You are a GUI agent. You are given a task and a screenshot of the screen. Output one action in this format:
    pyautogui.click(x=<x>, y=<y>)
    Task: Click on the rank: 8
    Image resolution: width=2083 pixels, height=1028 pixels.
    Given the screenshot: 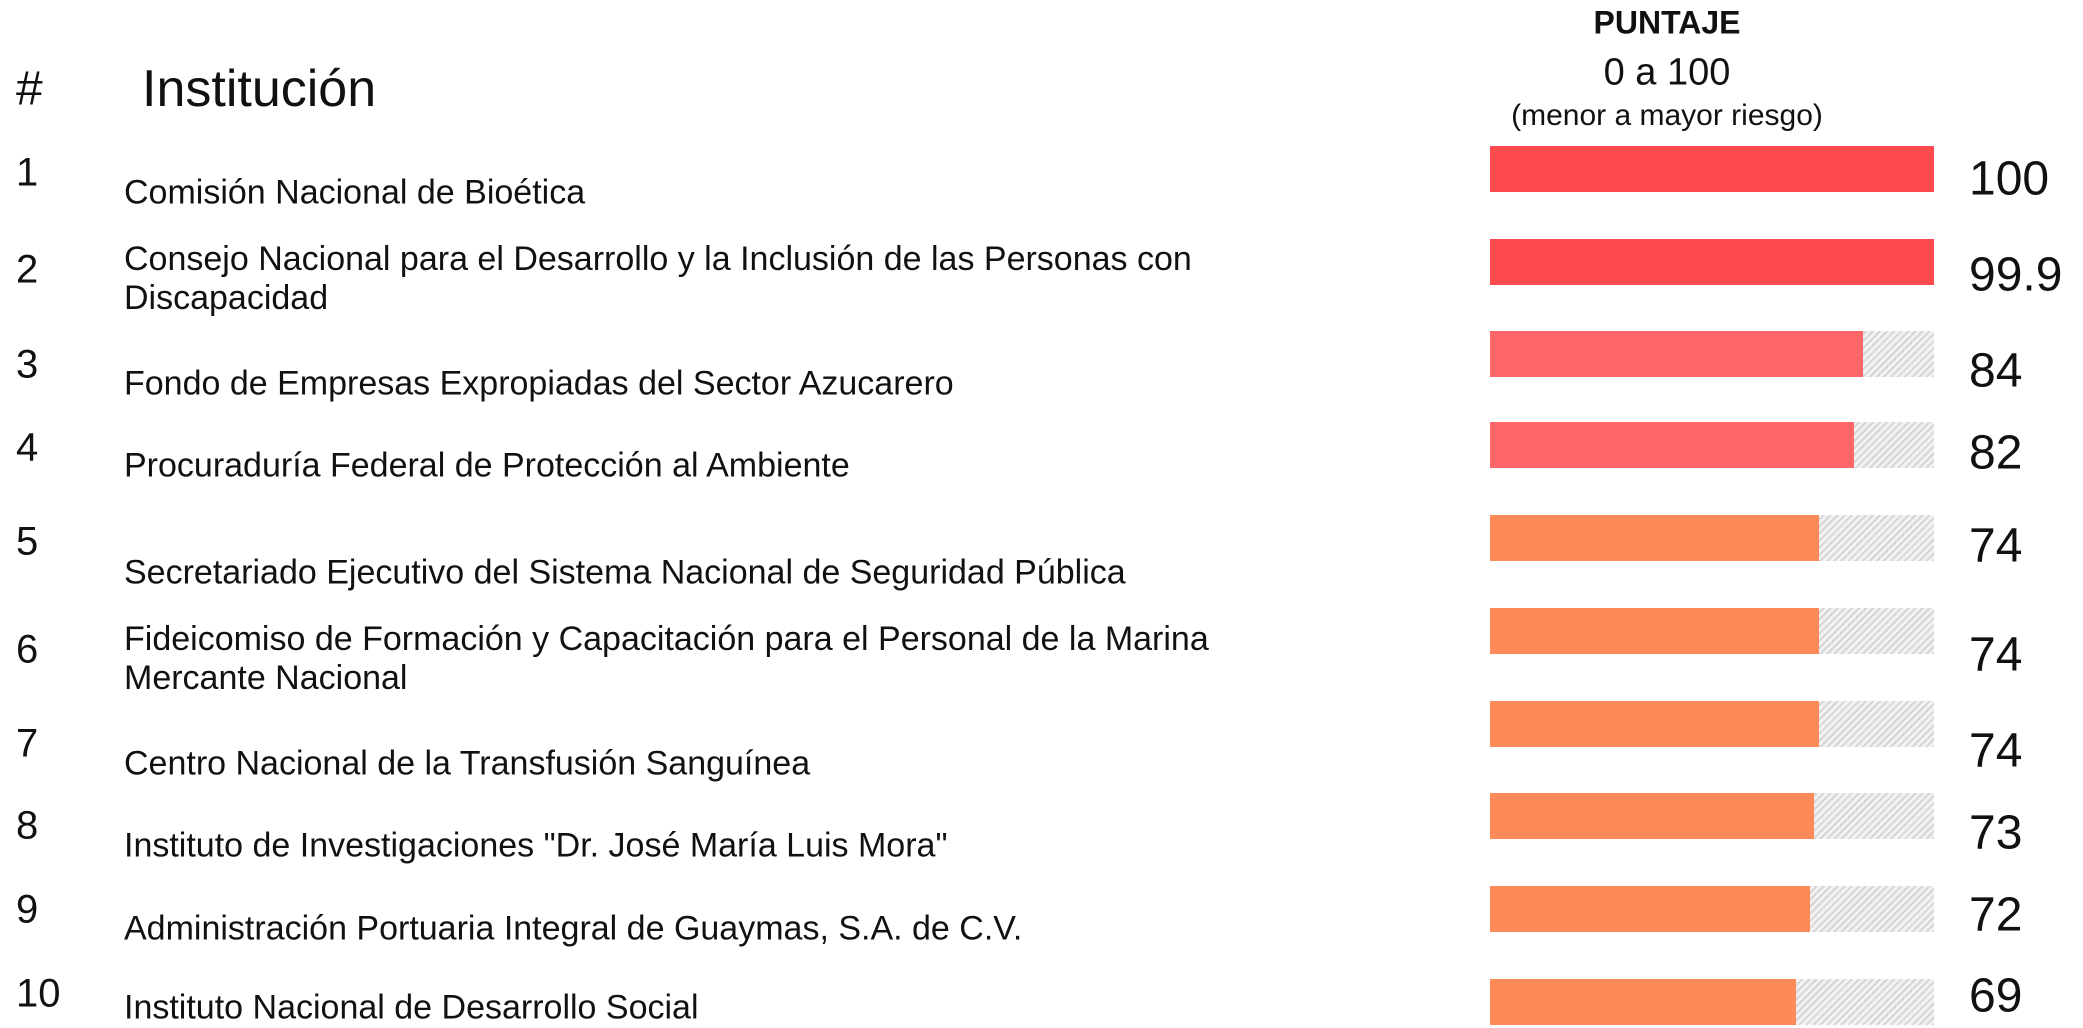 What is the action you would take?
    pyautogui.click(x=27, y=825)
    